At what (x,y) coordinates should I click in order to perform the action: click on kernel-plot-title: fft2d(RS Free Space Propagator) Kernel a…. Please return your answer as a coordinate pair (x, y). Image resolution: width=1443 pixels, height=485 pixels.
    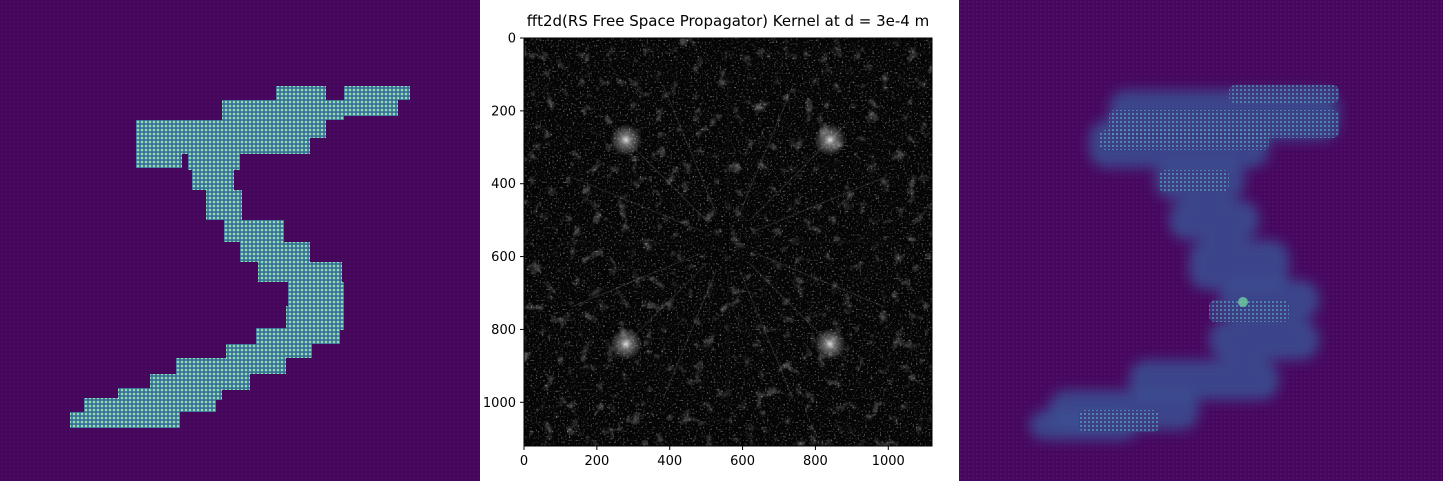
    Looking at the image, I should click on (728, 21).